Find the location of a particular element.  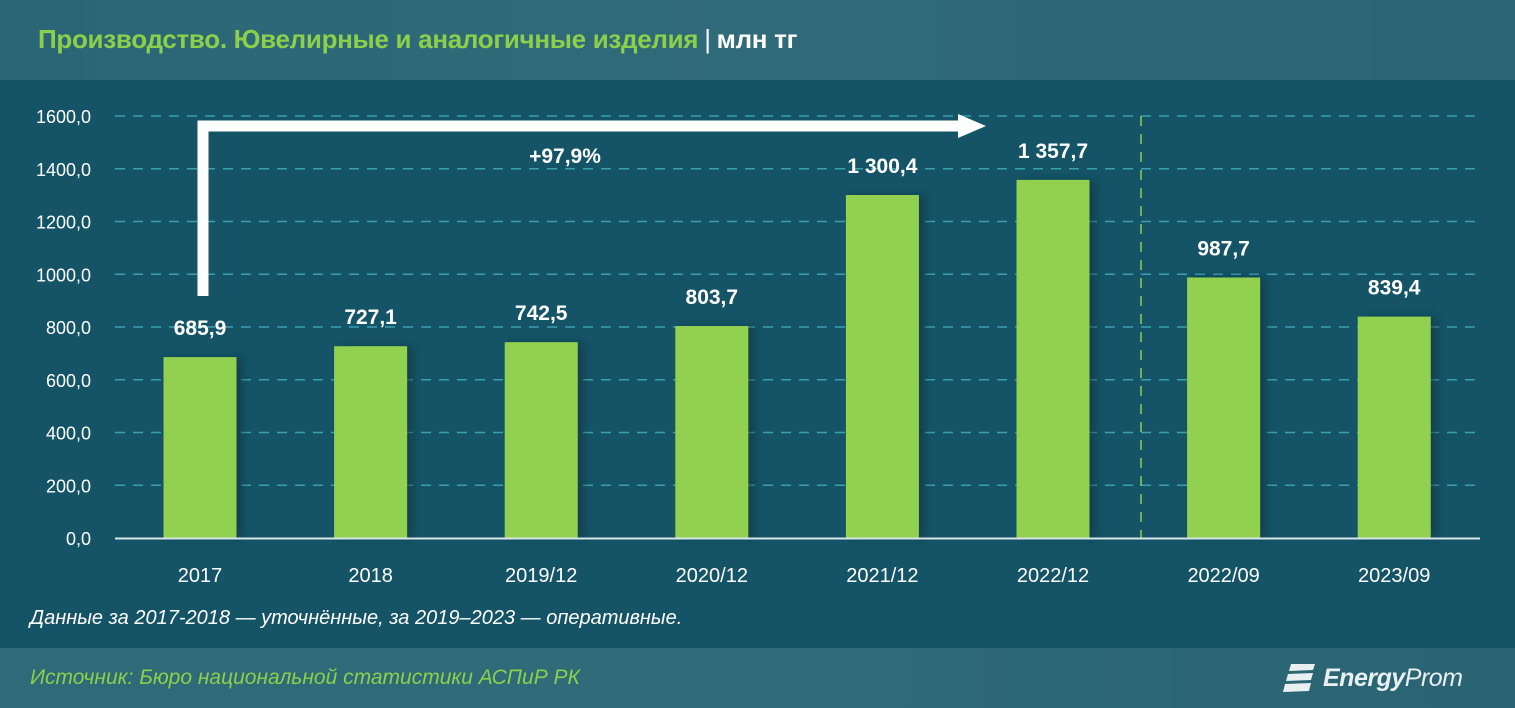

bar-value-label: 742,5 is located at coordinates (541, 313).